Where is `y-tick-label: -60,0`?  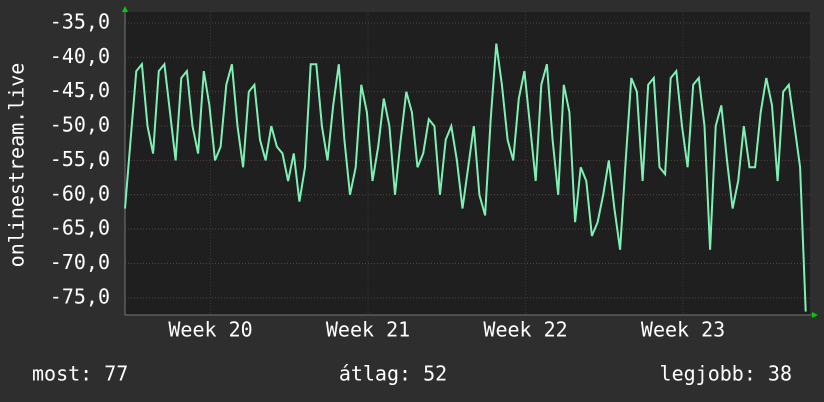
y-tick-label: -60,0 is located at coordinates (80, 193).